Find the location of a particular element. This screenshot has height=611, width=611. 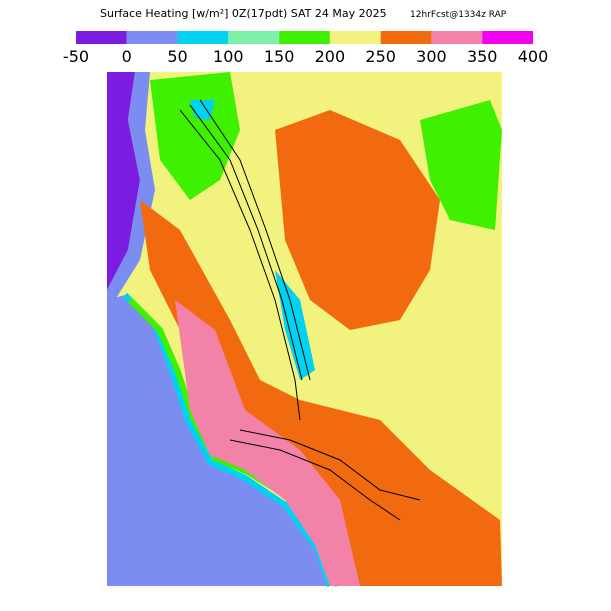

pink-patch is located at coordinates (267, 443).